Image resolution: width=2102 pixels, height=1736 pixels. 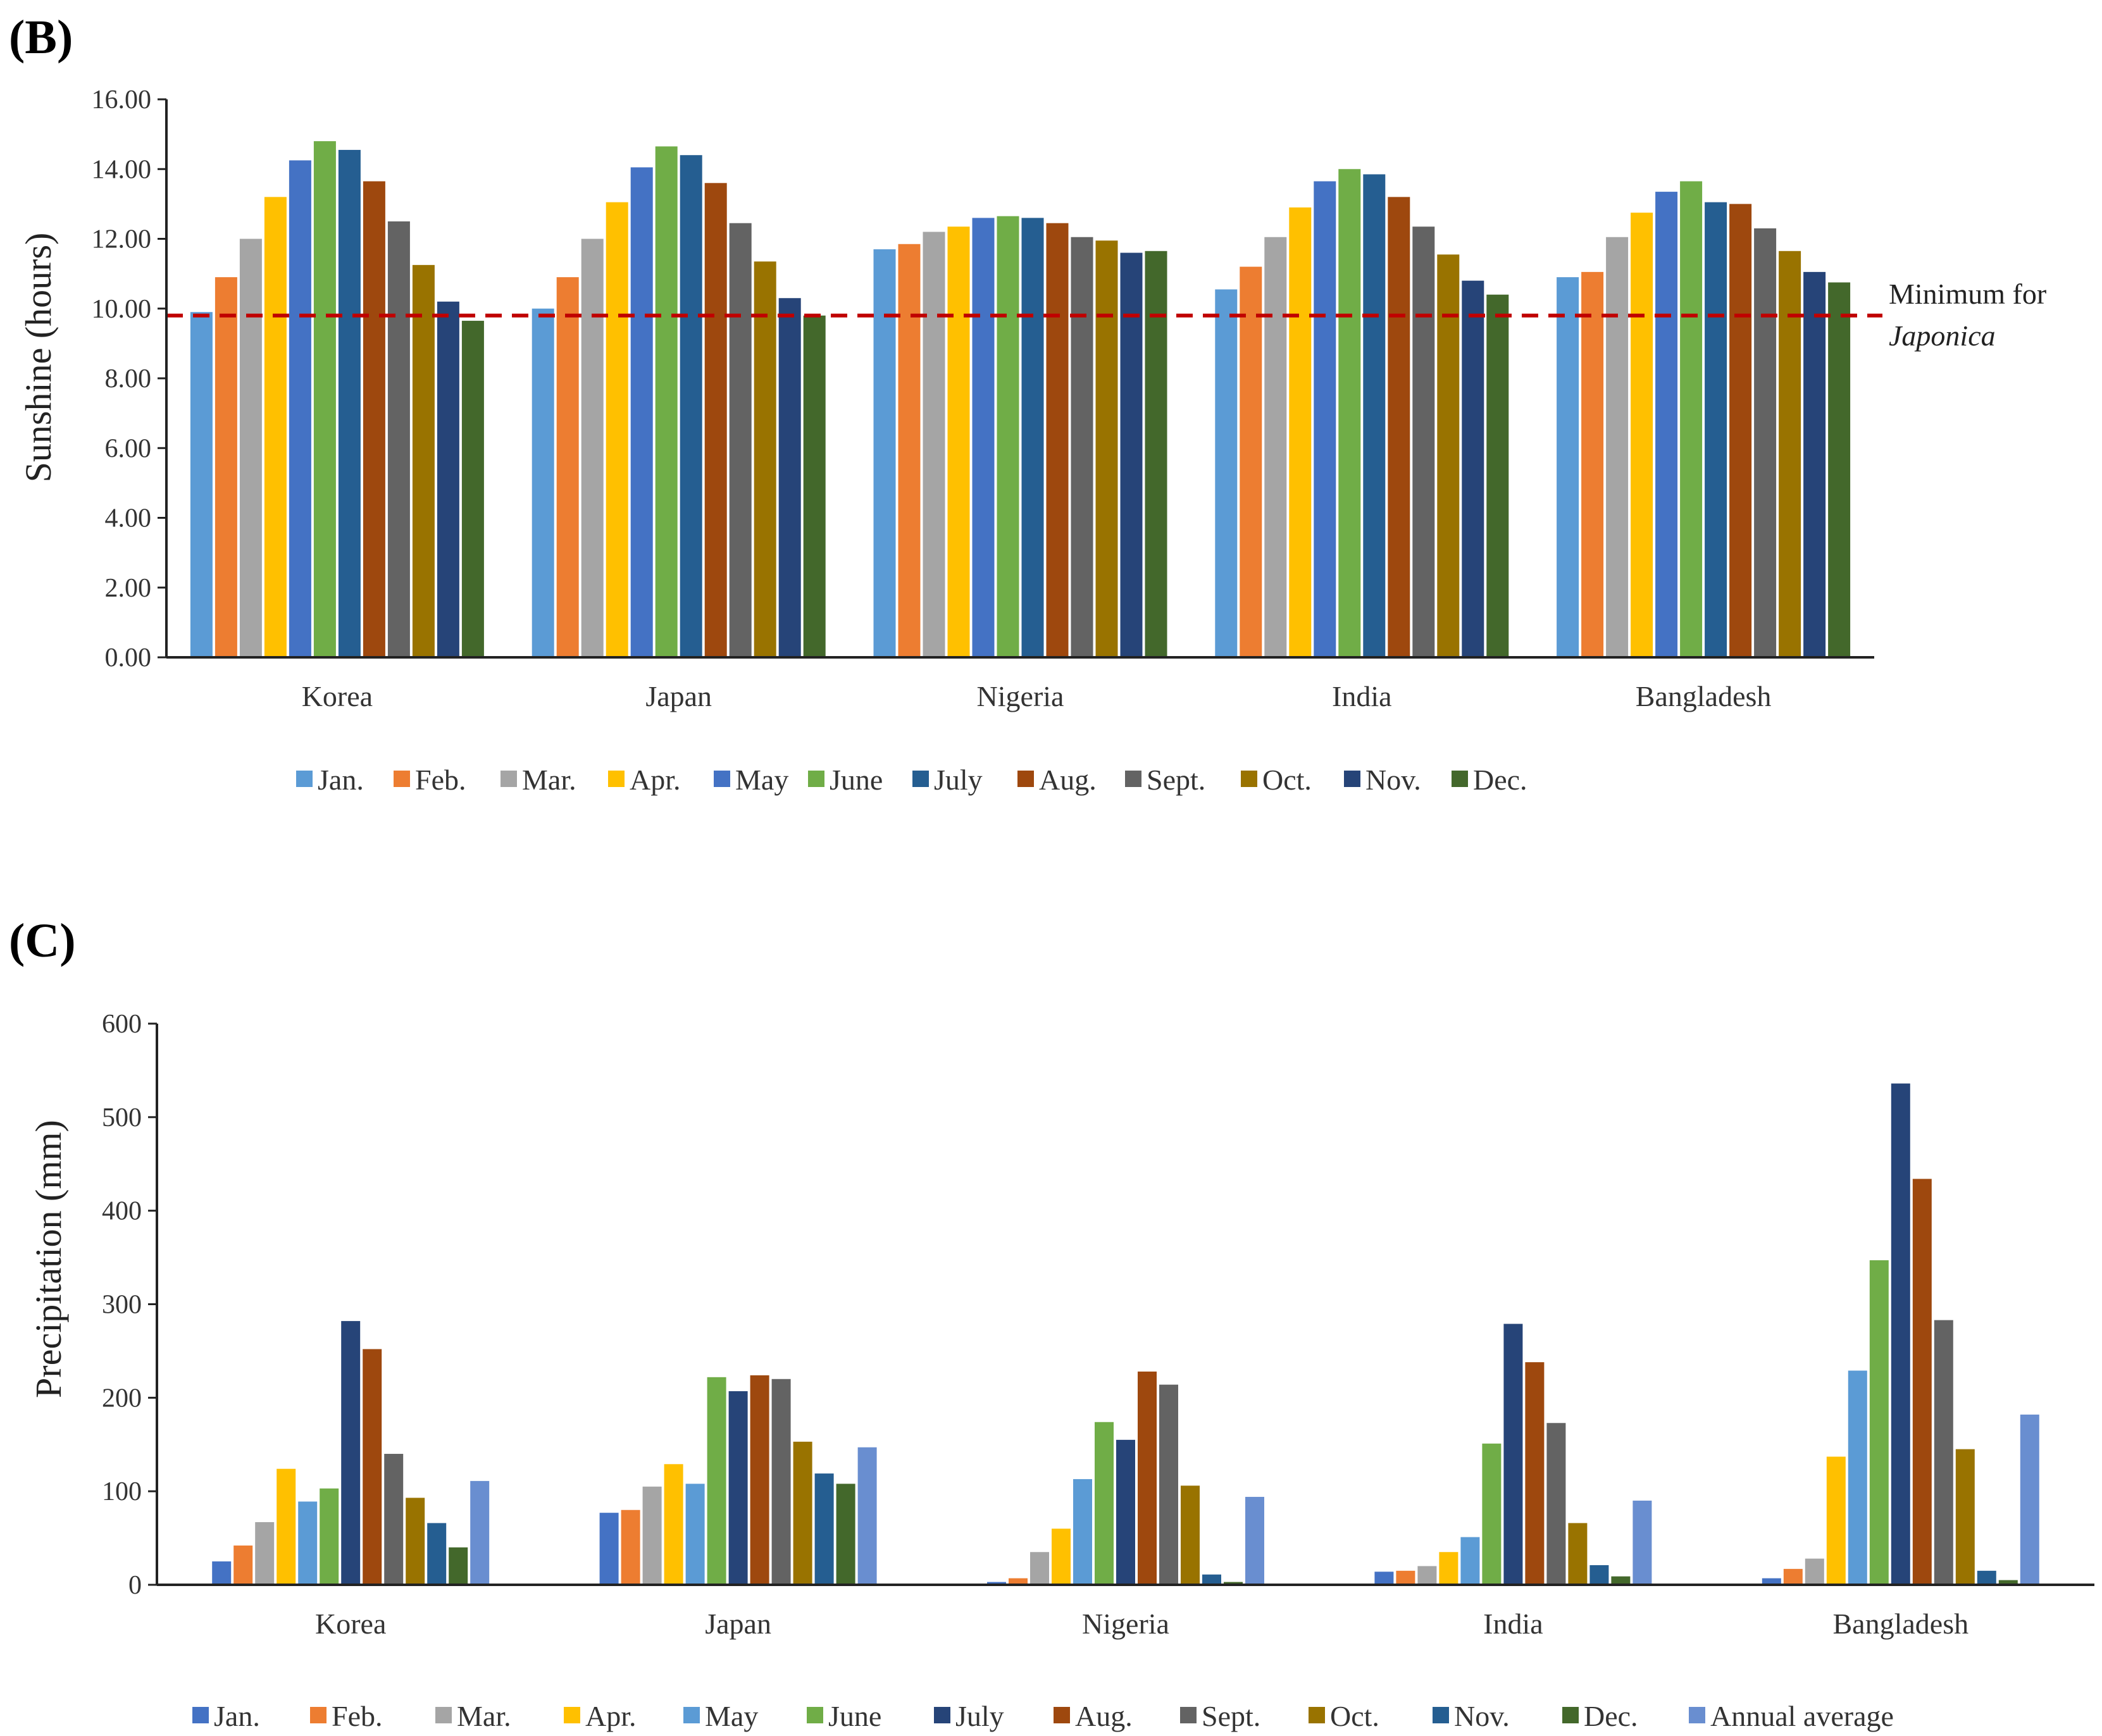 I want to click on bar-korea-nov, so click(x=437, y=1554).